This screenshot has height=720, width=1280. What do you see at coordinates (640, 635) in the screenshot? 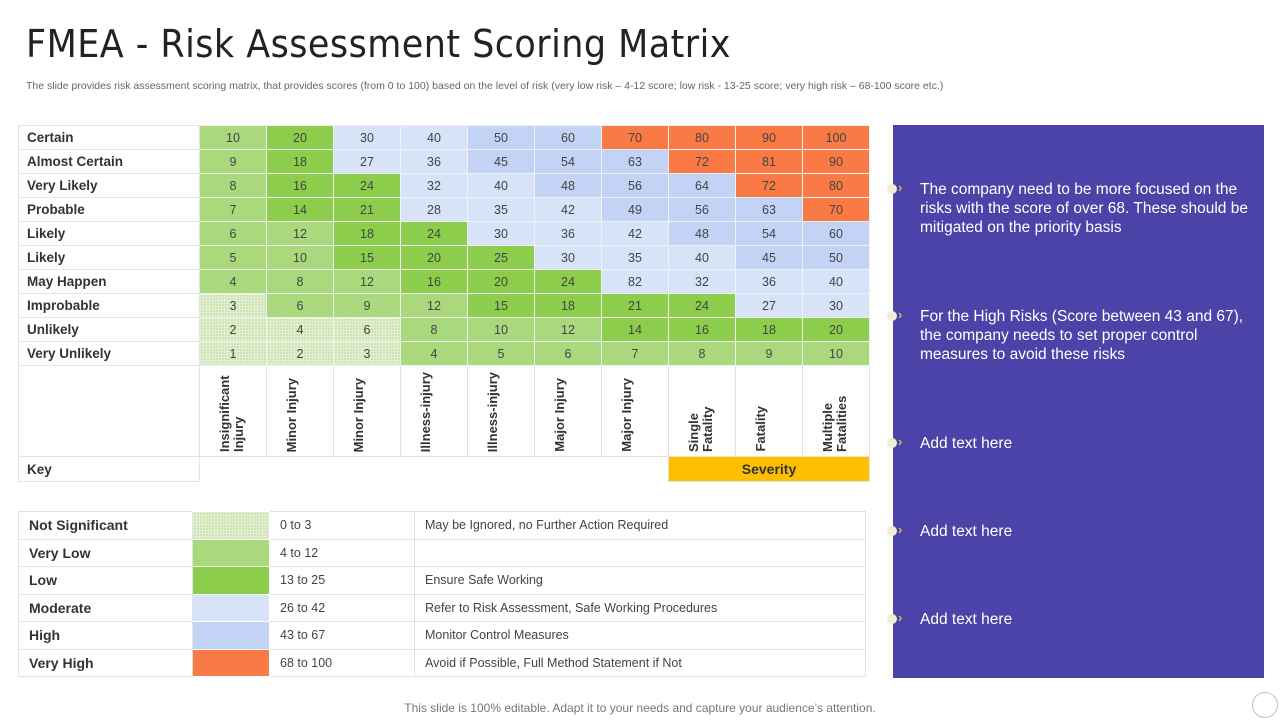
I see `required-action: Monitor Control Measures` at bounding box center [640, 635].